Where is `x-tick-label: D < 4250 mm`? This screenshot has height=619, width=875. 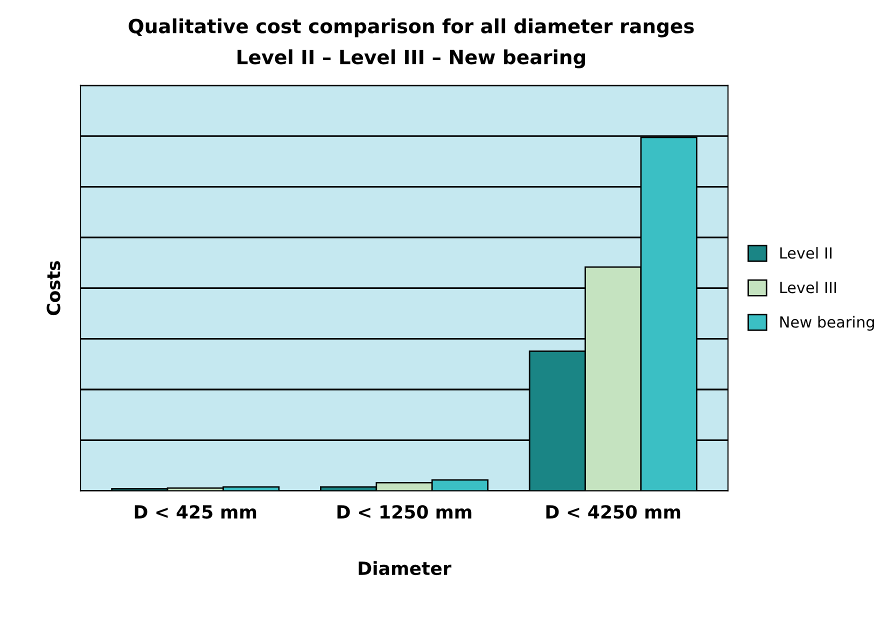
x-tick-label: D < 4250 mm is located at coordinates (613, 512).